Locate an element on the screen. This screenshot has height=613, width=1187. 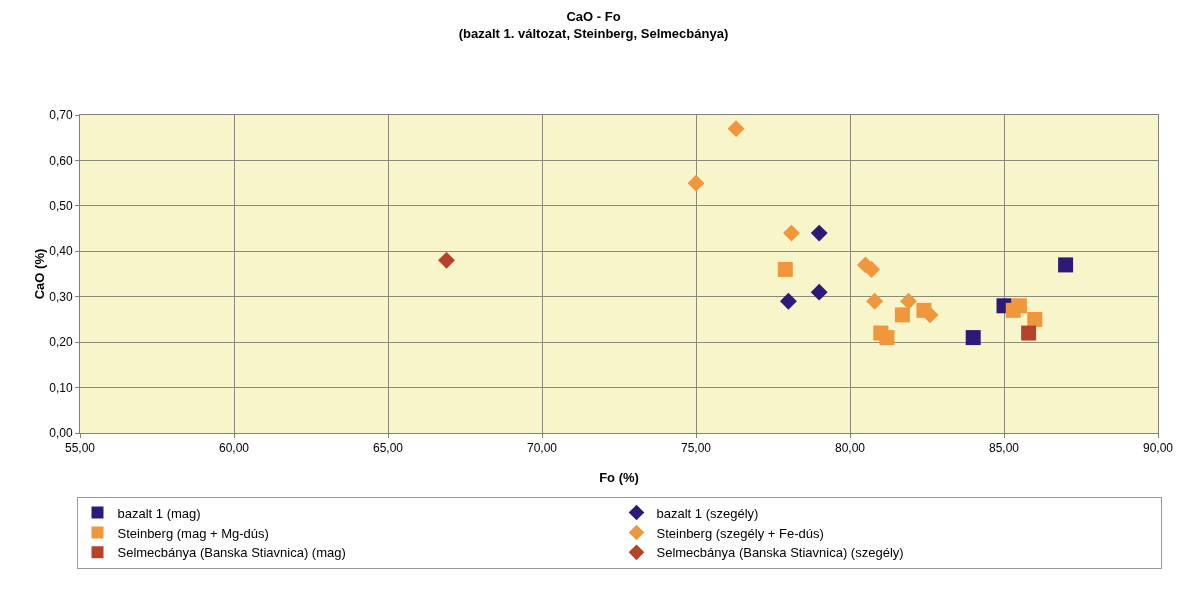
y-axis-title: CaO (%) is located at coordinates (39, 274).